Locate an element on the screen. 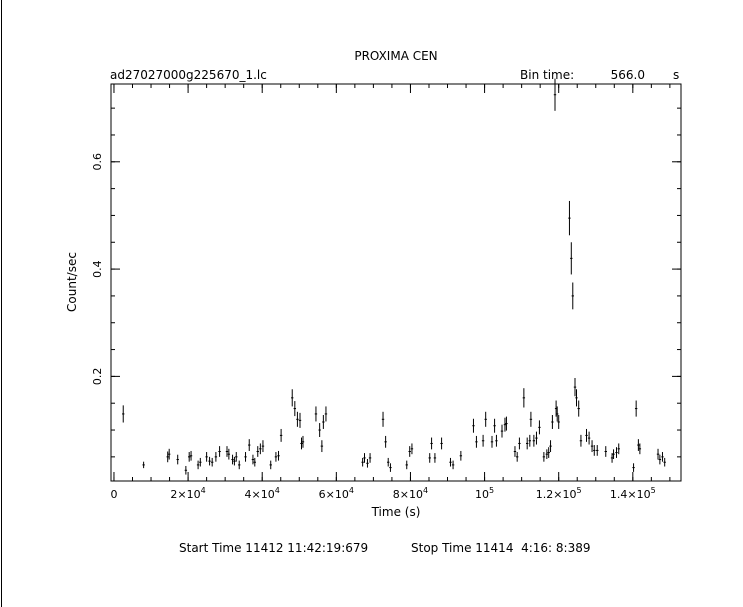 Image resolution: width=743 pixels, height=607 pixels. x-tick-labels: 0 2×104 4×104 6×104 8×104 105 1.2×105 1.4×105 is located at coordinates (382, 493).